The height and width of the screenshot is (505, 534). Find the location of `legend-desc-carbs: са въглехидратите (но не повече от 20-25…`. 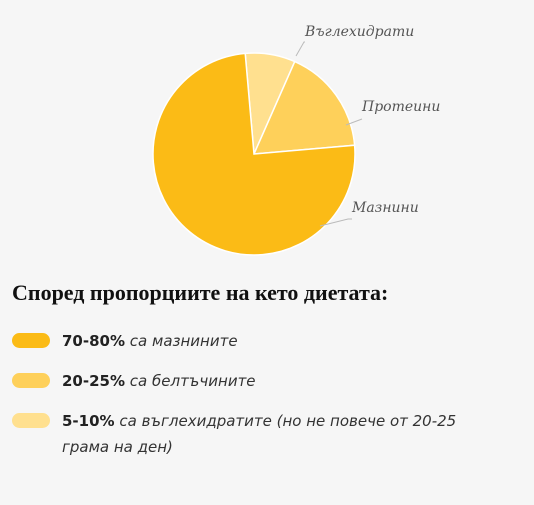

legend-desc-carbs: са въглехидратите (но не повече от 20-25… is located at coordinates (259, 434).